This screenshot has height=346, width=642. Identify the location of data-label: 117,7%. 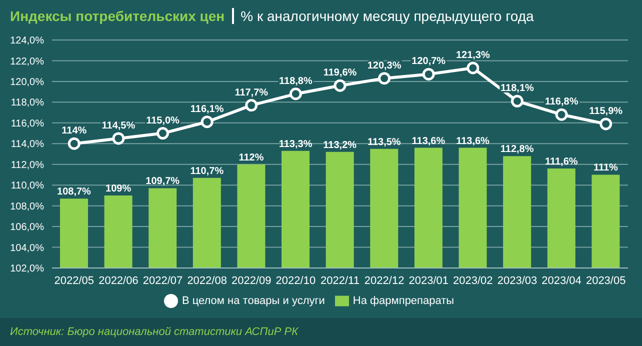
(251, 92).